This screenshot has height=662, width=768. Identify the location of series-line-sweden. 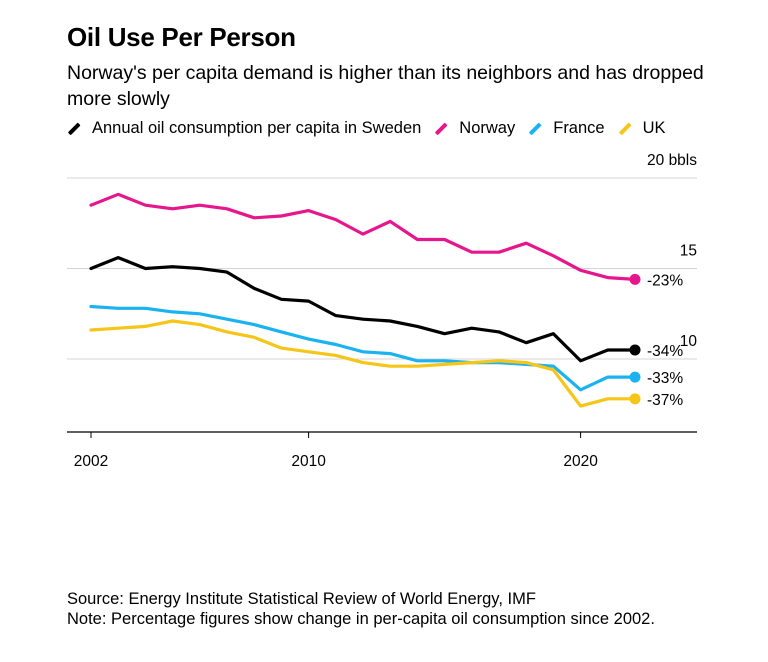
(363, 309).